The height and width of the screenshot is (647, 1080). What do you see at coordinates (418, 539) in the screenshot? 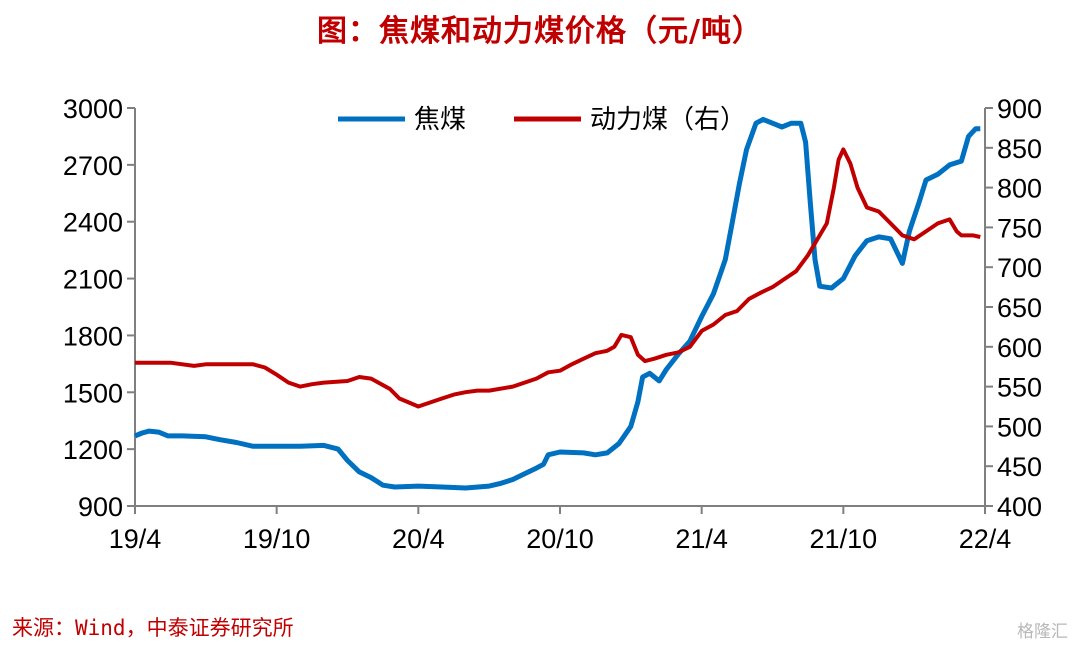
I see `x-tick-label: 20/4` at bounding box center [418, 539].